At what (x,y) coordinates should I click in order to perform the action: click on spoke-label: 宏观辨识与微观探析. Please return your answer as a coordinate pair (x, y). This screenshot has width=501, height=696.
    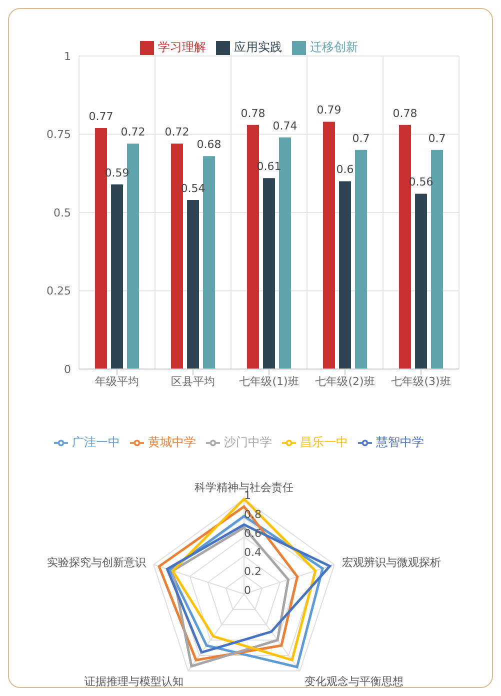
    Looking at the image, I should click on (391, 563).